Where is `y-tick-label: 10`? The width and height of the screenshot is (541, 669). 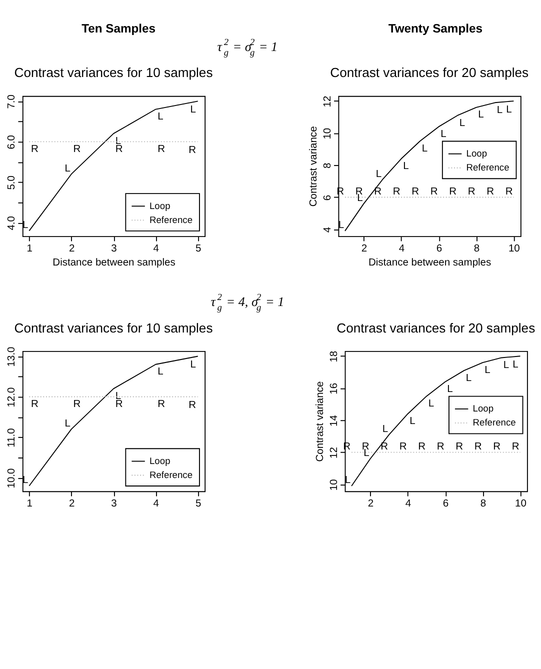 y-tick-label: 10 is located at coordinates (328, 134).